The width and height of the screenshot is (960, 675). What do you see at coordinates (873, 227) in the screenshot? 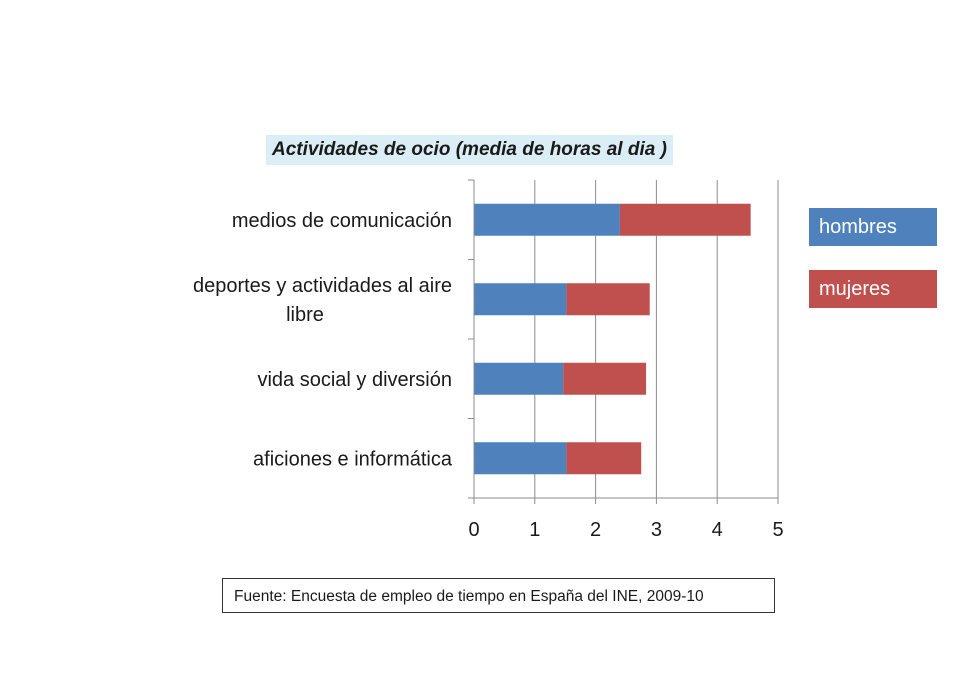
I see `legend-hombres: hombres` at bounding box center [873, 227].